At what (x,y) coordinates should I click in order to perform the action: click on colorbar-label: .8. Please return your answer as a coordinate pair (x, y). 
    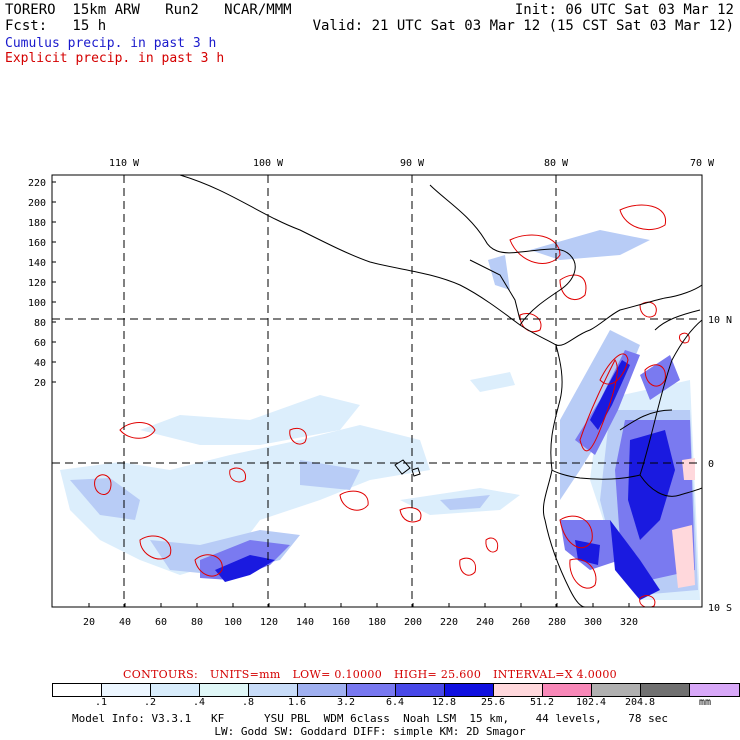
    Looking at the image, I should click on (248, 702).